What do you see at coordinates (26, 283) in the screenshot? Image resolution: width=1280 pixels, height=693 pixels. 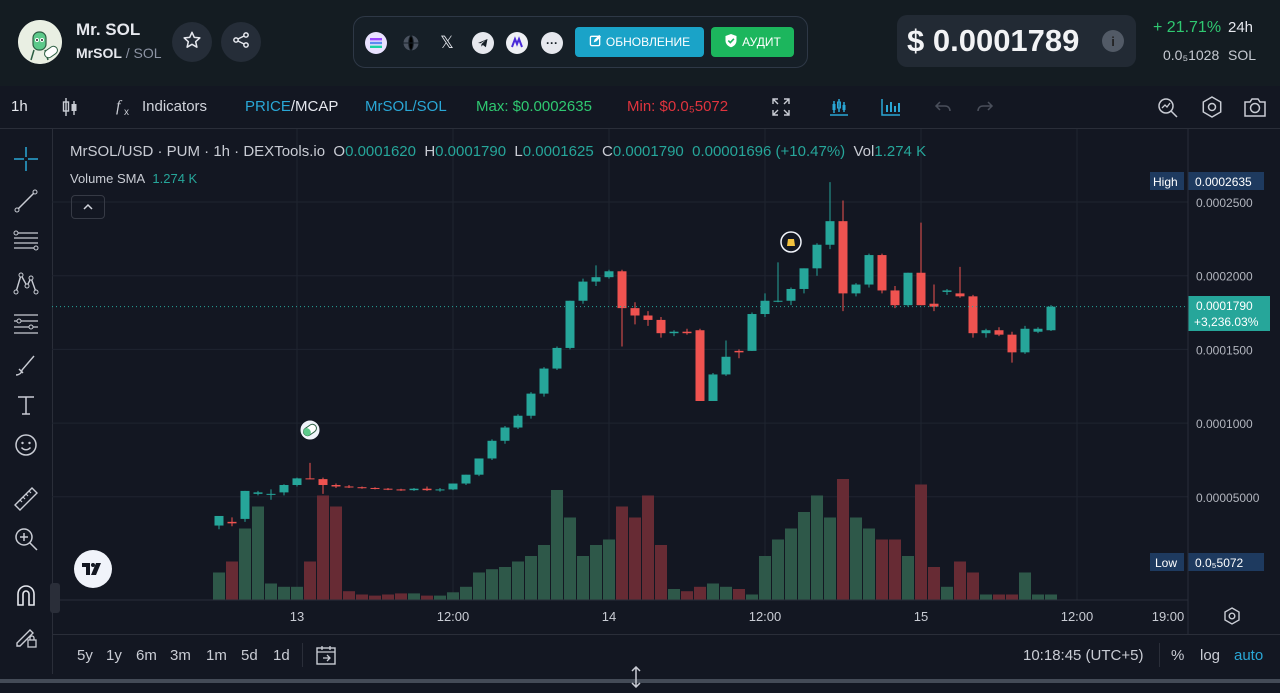 I see `pattern-icon` at bounding box center [26, 283].